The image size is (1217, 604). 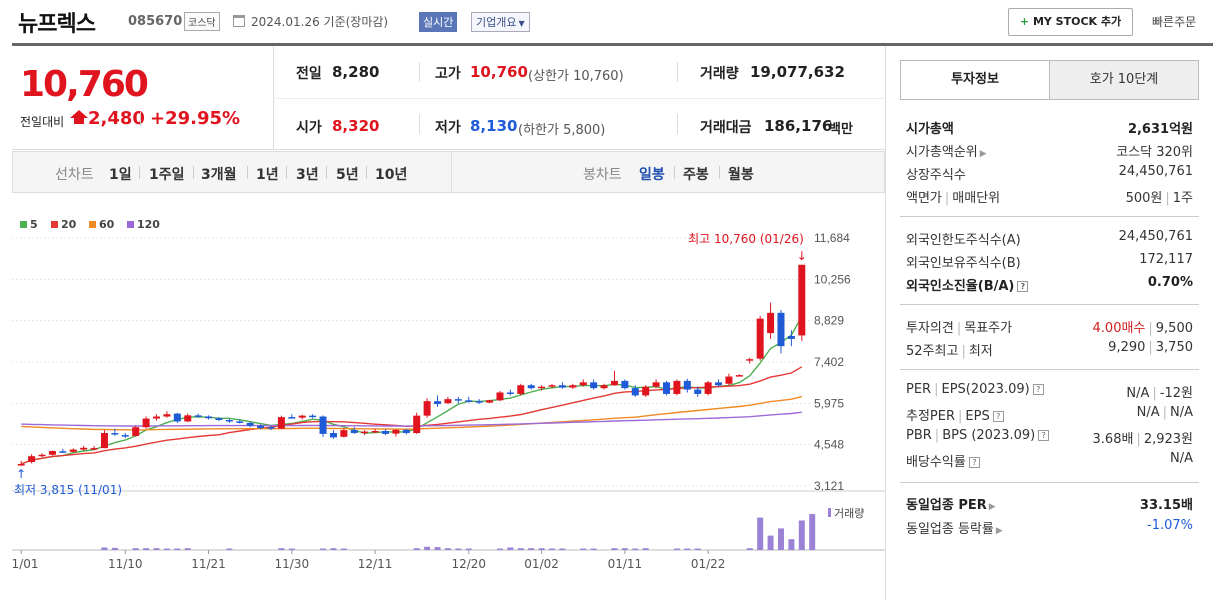 I want to click on tab-order-book: 호가 10단계, so click(x=1124, y=80).